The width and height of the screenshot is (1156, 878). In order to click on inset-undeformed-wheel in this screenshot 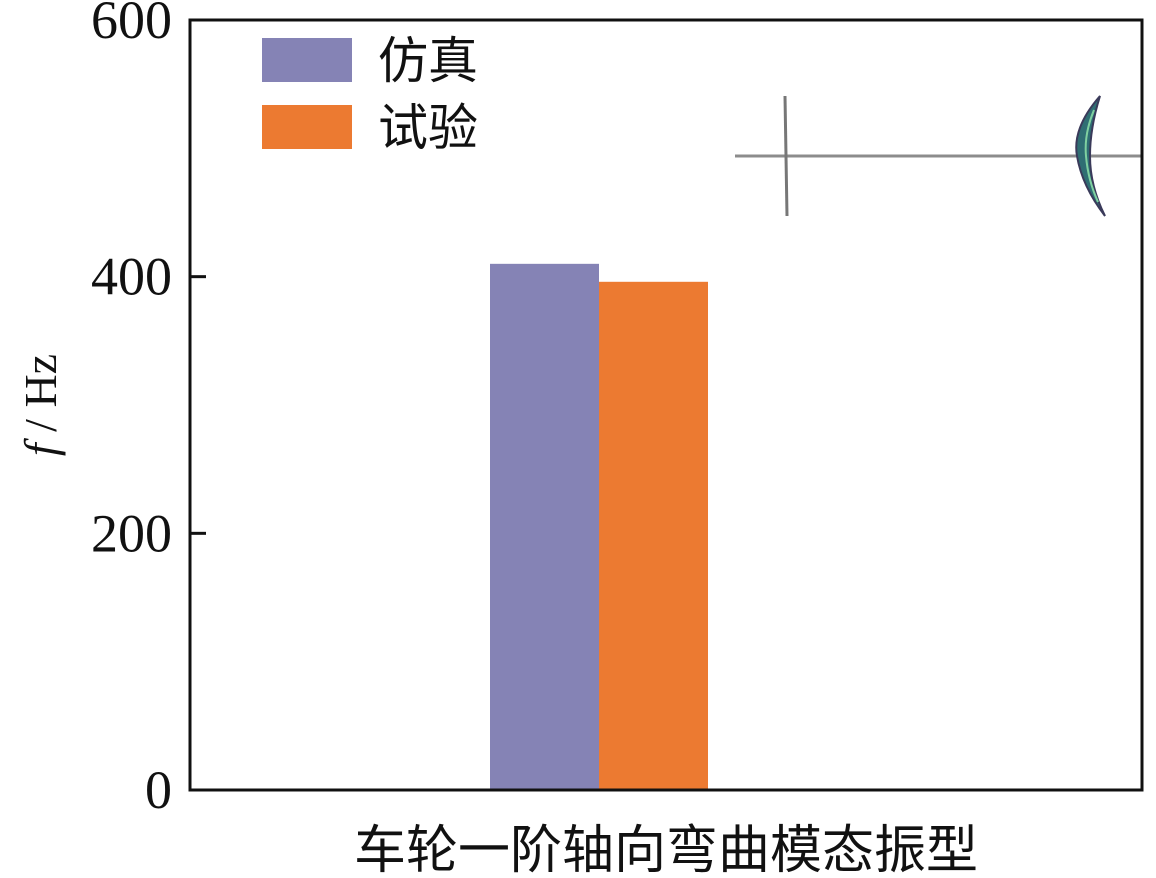, I will do `click(786, 156)`.